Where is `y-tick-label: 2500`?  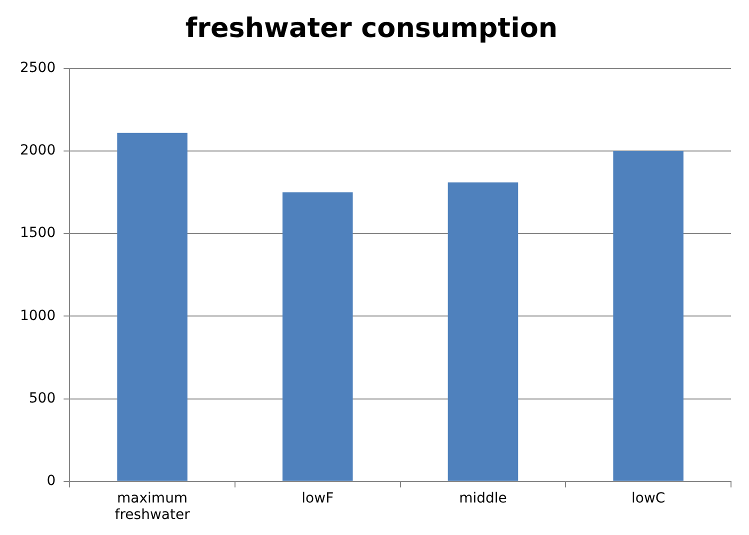
y-tick-label: 2500 is located at coordinates (38, 68).